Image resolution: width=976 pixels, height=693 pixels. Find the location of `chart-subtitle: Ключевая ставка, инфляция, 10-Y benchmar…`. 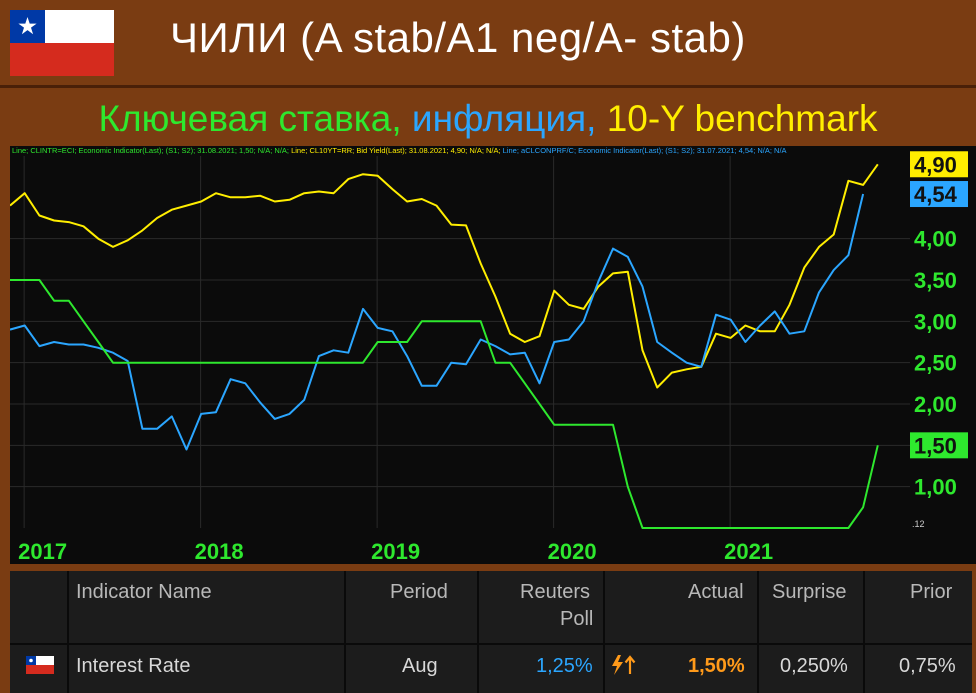

chart-subtitle: Ключевая ставка, инфляция, 10-Y benchmar… is located at coordinates (488, 117).